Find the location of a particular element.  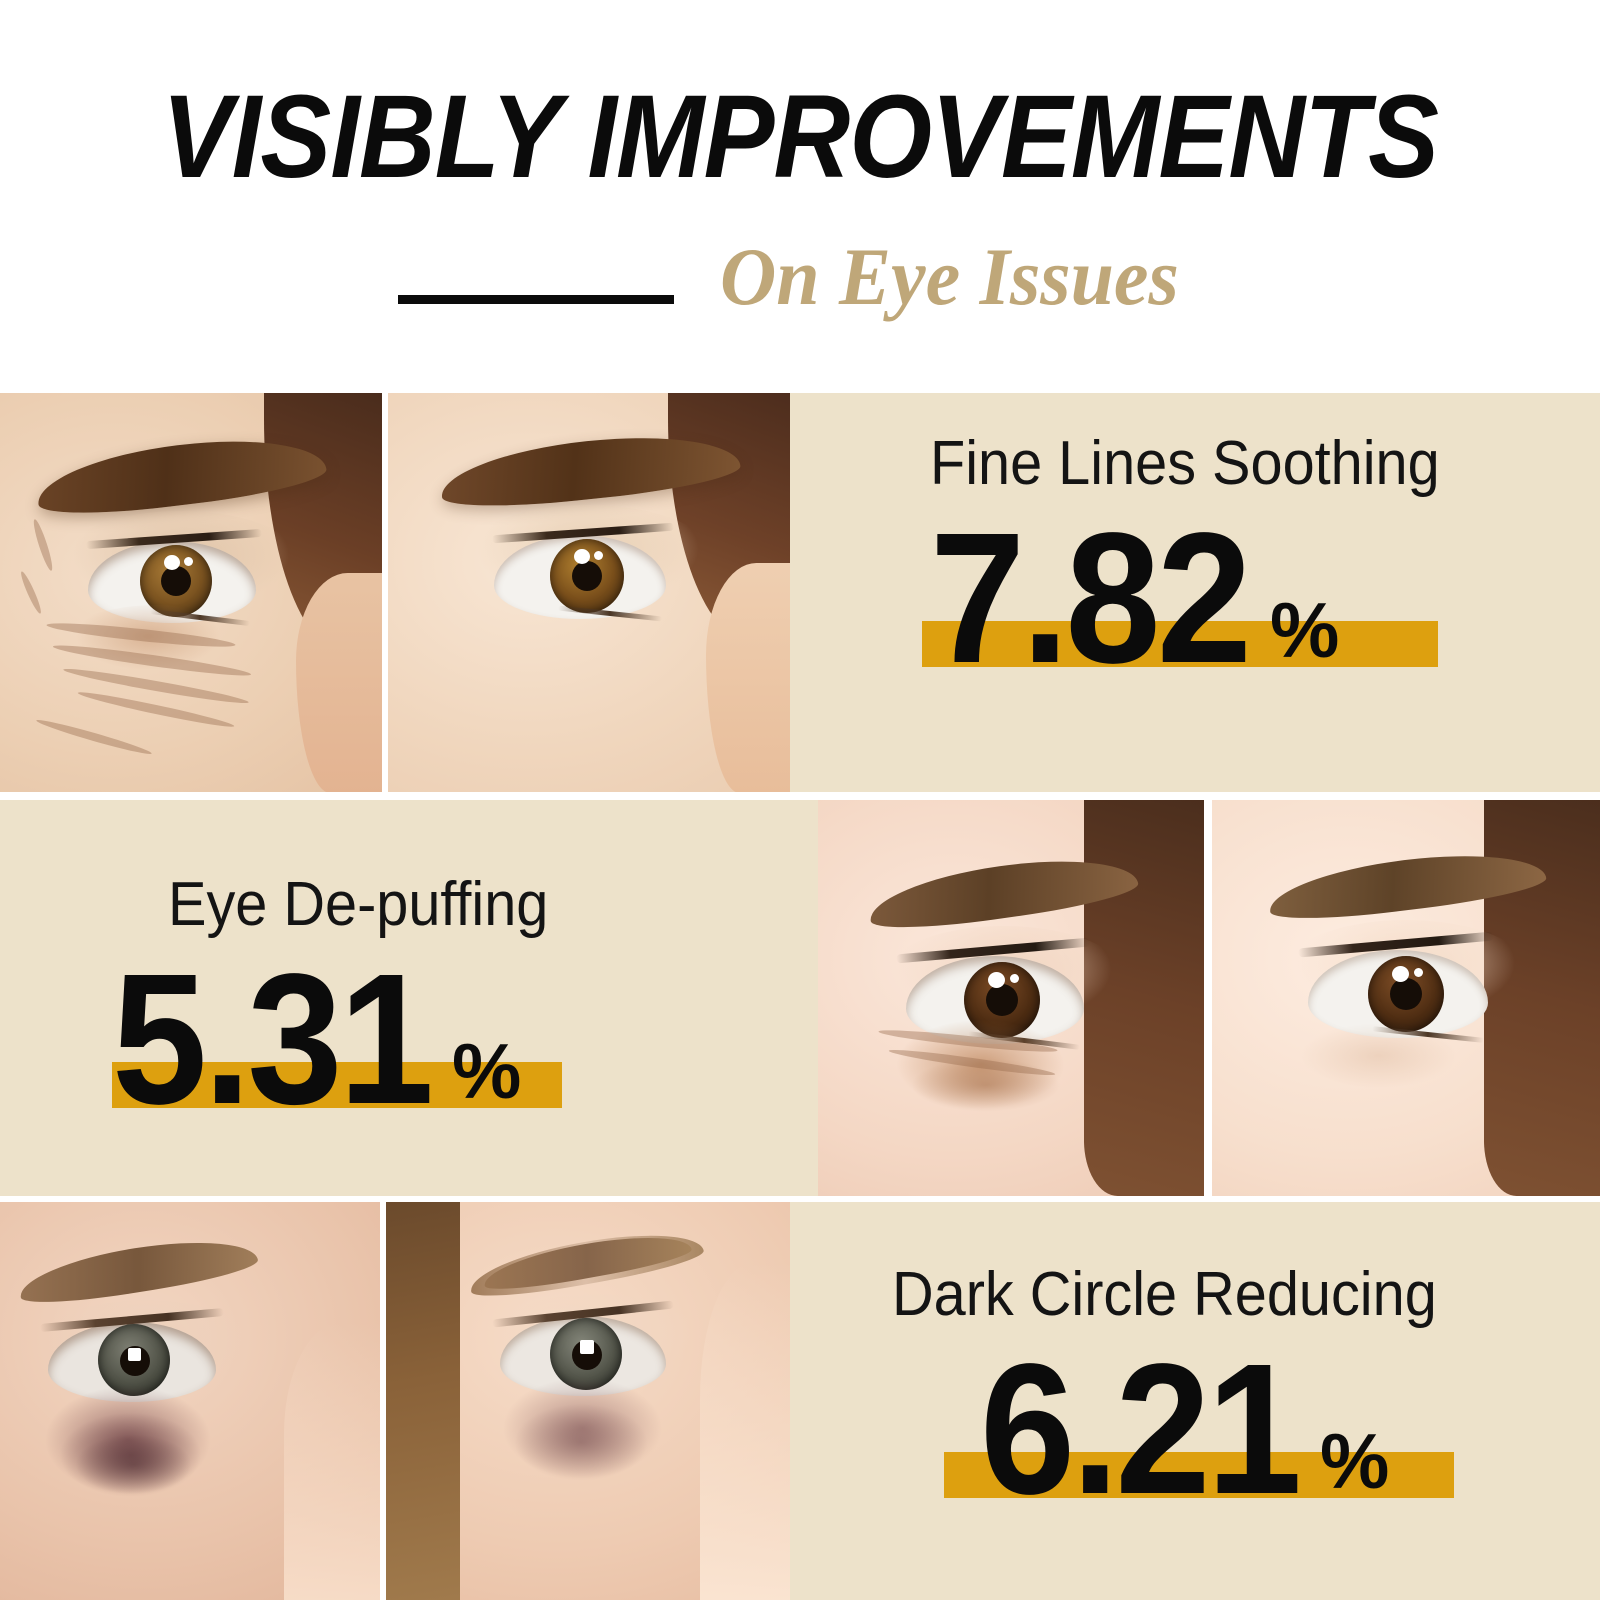

subtitle-row: On Eye Issues is located at coordinates (800, 277).